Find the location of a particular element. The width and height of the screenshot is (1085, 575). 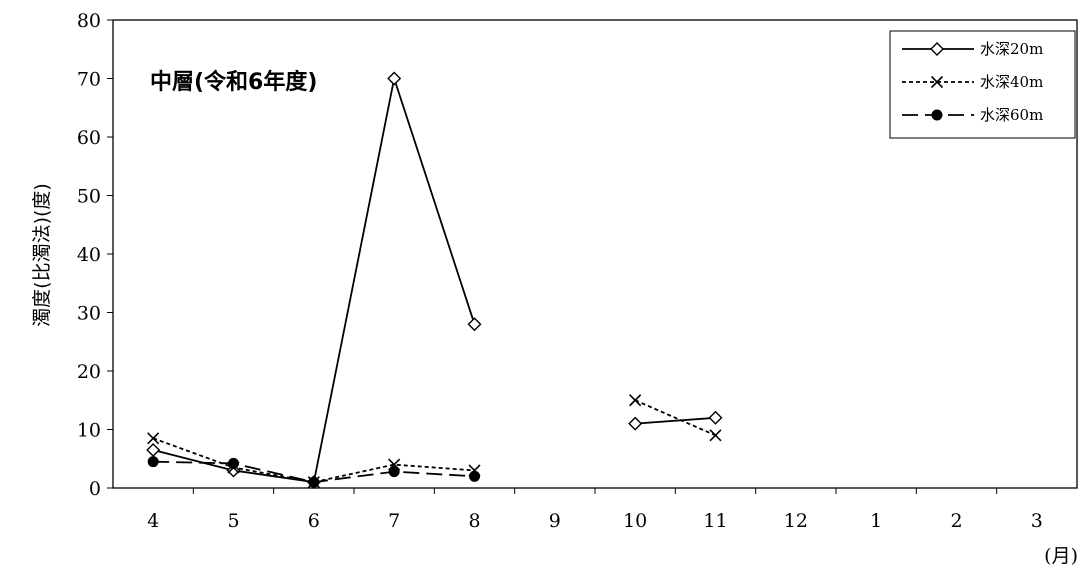

x-axis-unit-label: (月) is located at coordinates (1061, 556).